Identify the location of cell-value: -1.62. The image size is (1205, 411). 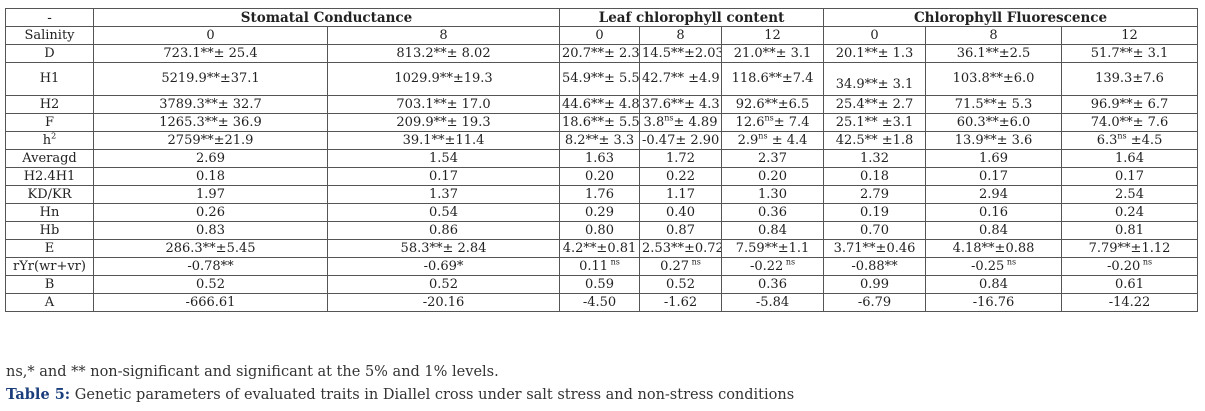
(680, 302).